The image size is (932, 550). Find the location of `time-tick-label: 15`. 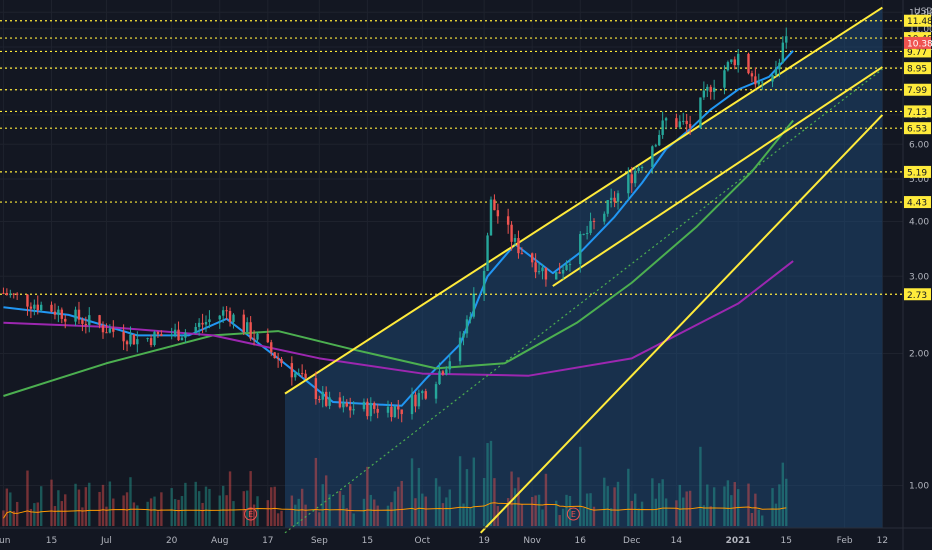

time-tick-label: 15 is located at coordinates (786, 541).